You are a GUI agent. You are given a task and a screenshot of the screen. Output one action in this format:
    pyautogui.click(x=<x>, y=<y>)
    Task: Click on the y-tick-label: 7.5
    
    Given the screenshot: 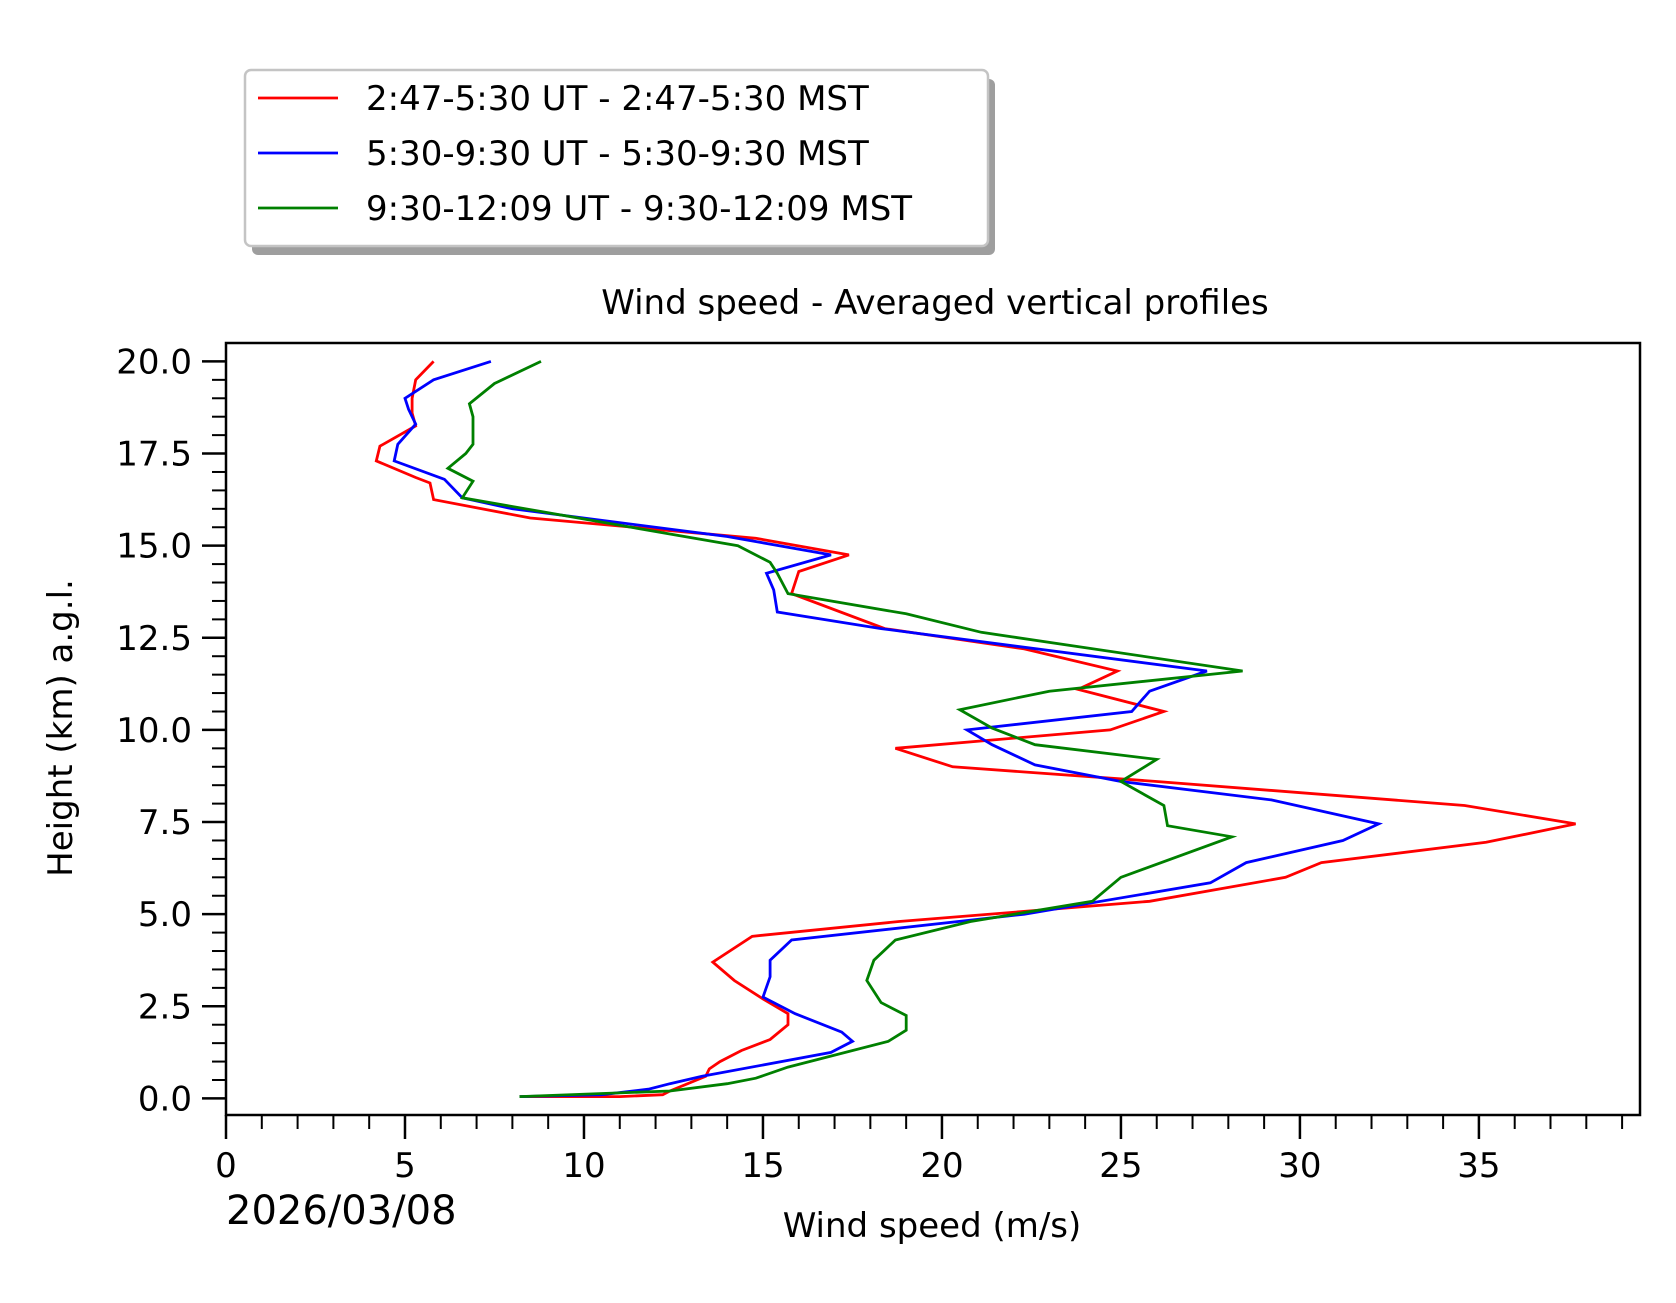 What is the action you would take?
    pyautogui.click(x=165, y=823)
    